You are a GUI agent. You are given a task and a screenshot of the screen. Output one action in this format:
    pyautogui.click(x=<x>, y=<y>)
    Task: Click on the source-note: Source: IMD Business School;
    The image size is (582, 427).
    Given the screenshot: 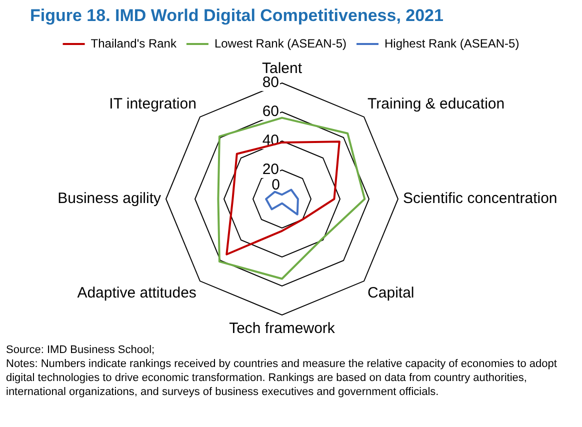 What is the action you would take?
    pyautogui.click(x=81, y=350)
    